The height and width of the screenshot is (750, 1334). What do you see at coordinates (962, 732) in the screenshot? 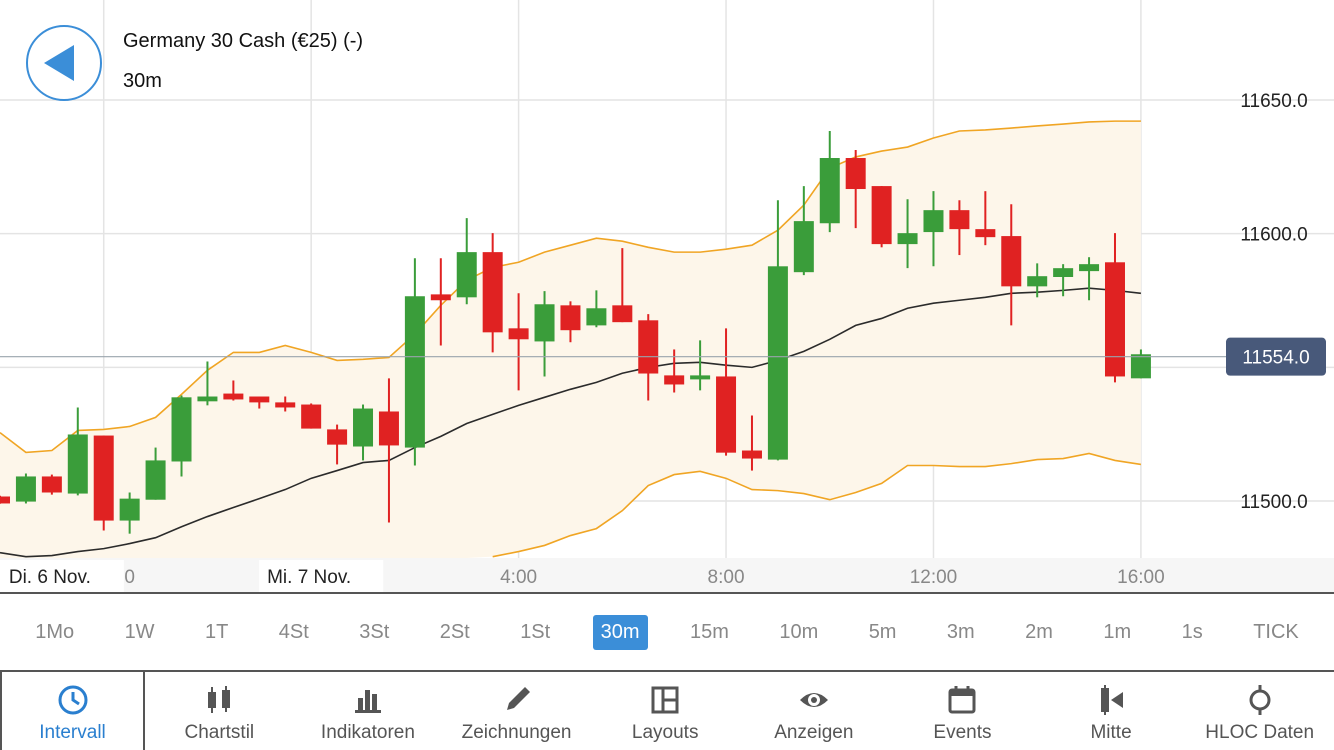
I see `toolbar-label: Events` at bounding box center [962, 732].